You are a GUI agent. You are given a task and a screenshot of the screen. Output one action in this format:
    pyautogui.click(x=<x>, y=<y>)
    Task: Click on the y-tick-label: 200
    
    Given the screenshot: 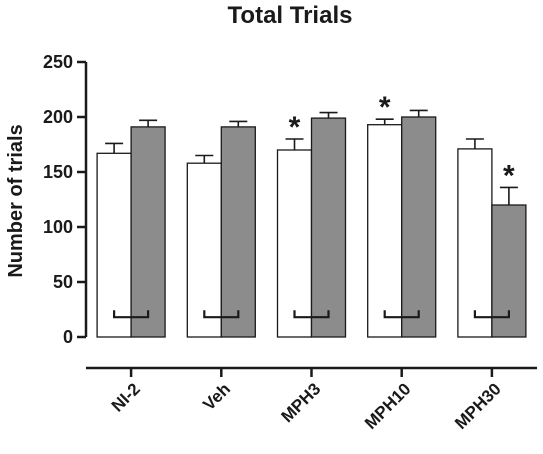 What is the action you would take?
    pyautogui.click(x=58, y=117)
    